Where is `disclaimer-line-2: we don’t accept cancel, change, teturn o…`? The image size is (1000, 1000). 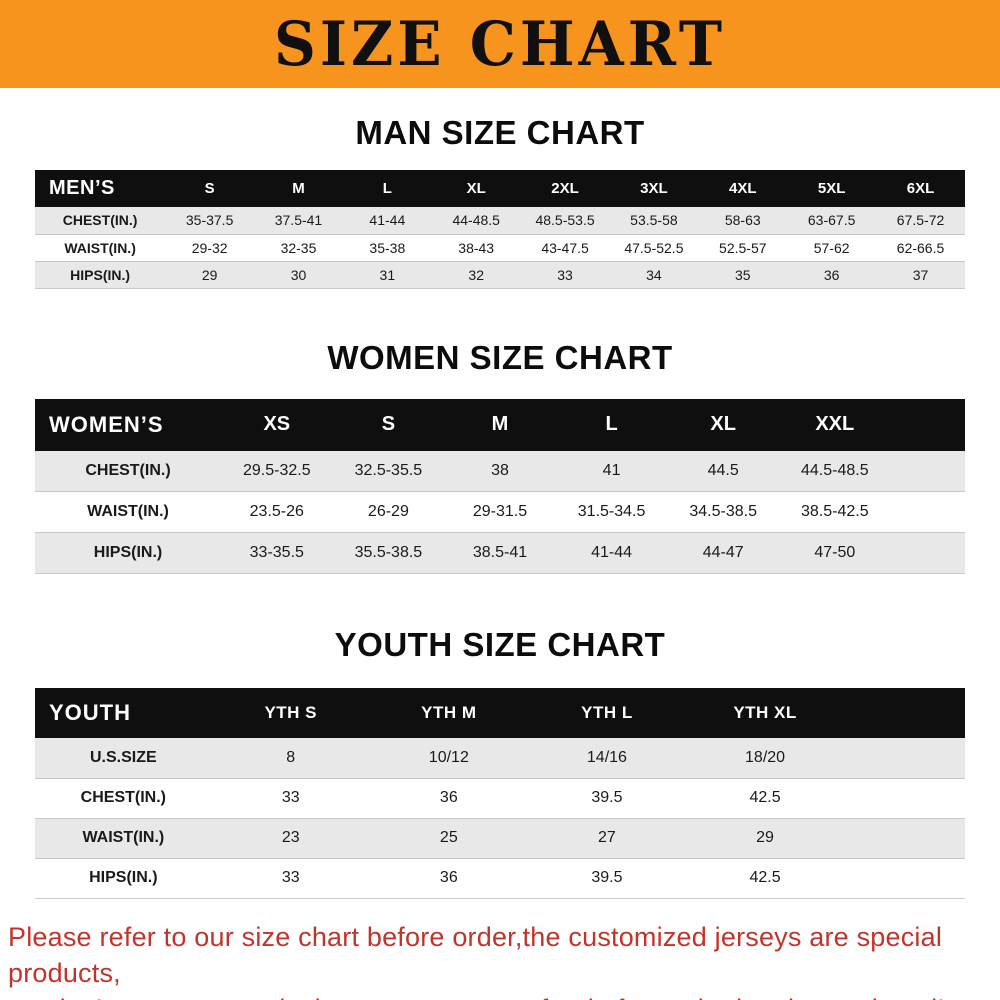 disclaimer-line-2: we don’t accept cancel, change, teturn o… is located at coordinates (500, 995).